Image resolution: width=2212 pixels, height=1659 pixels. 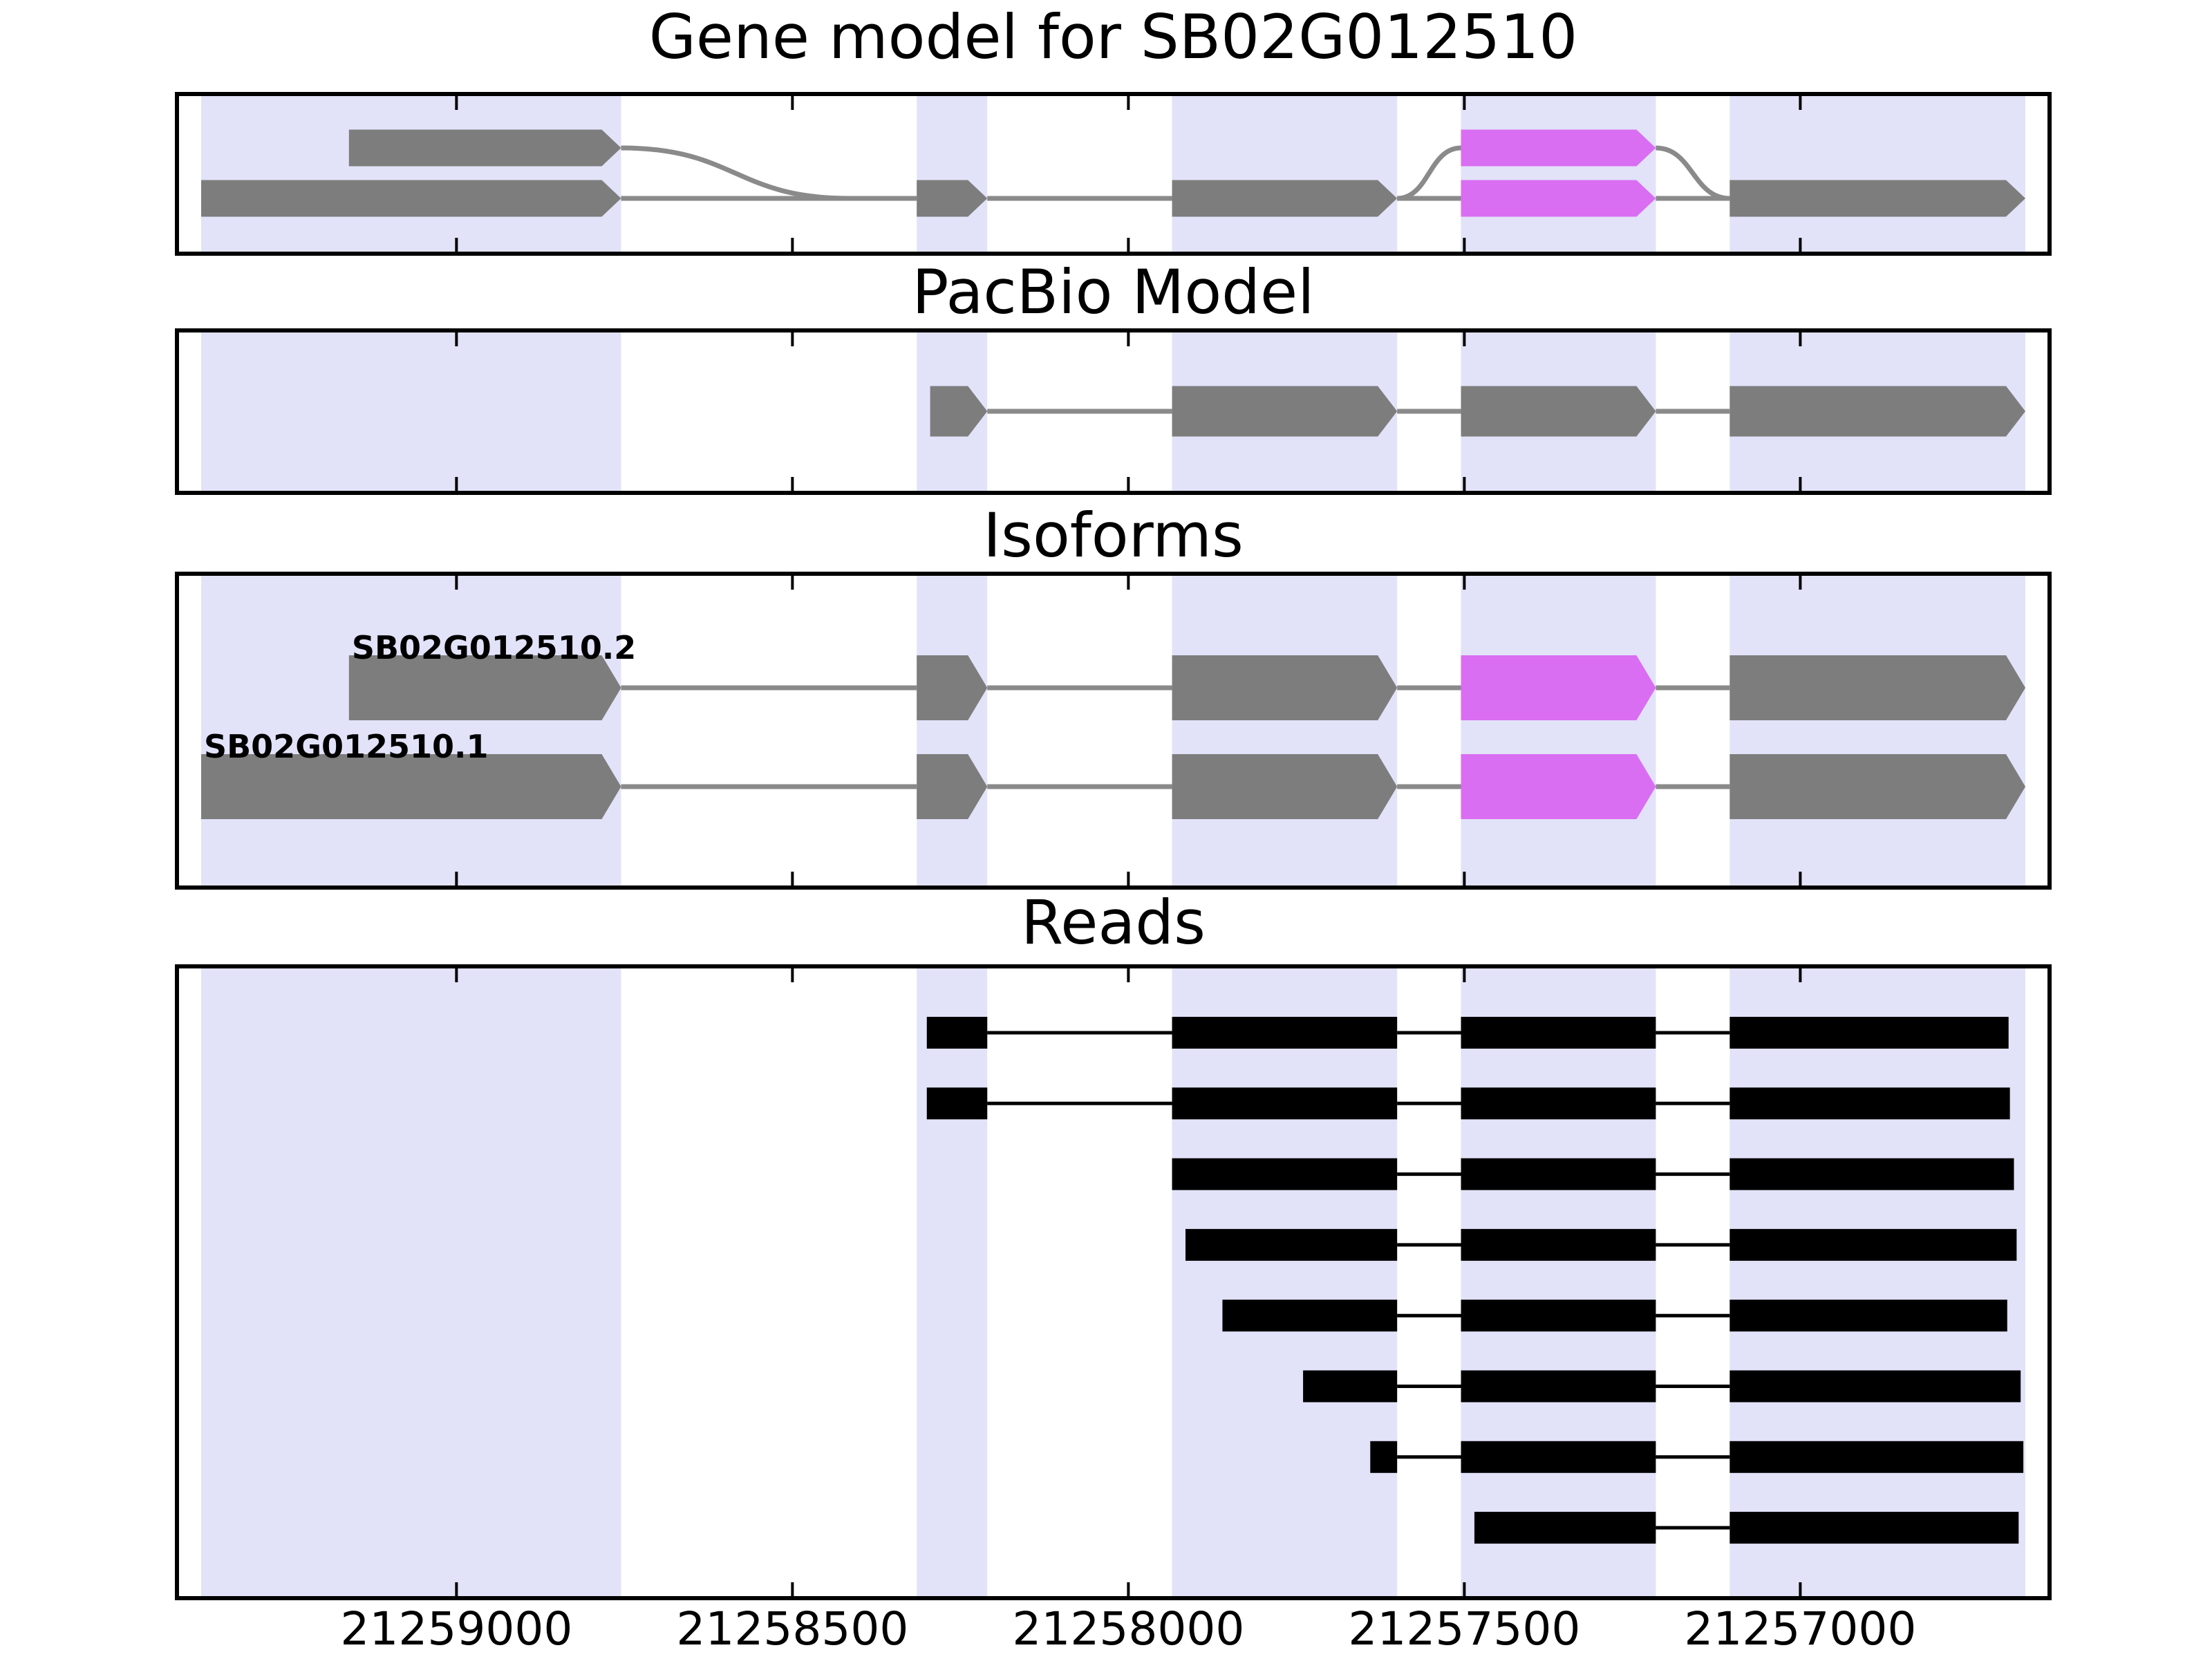 What do you see at coordinates (494, 647) in the screenshot?
I see `isoform-label-2: SB02G012510.2` at bounding box center [494, 647].